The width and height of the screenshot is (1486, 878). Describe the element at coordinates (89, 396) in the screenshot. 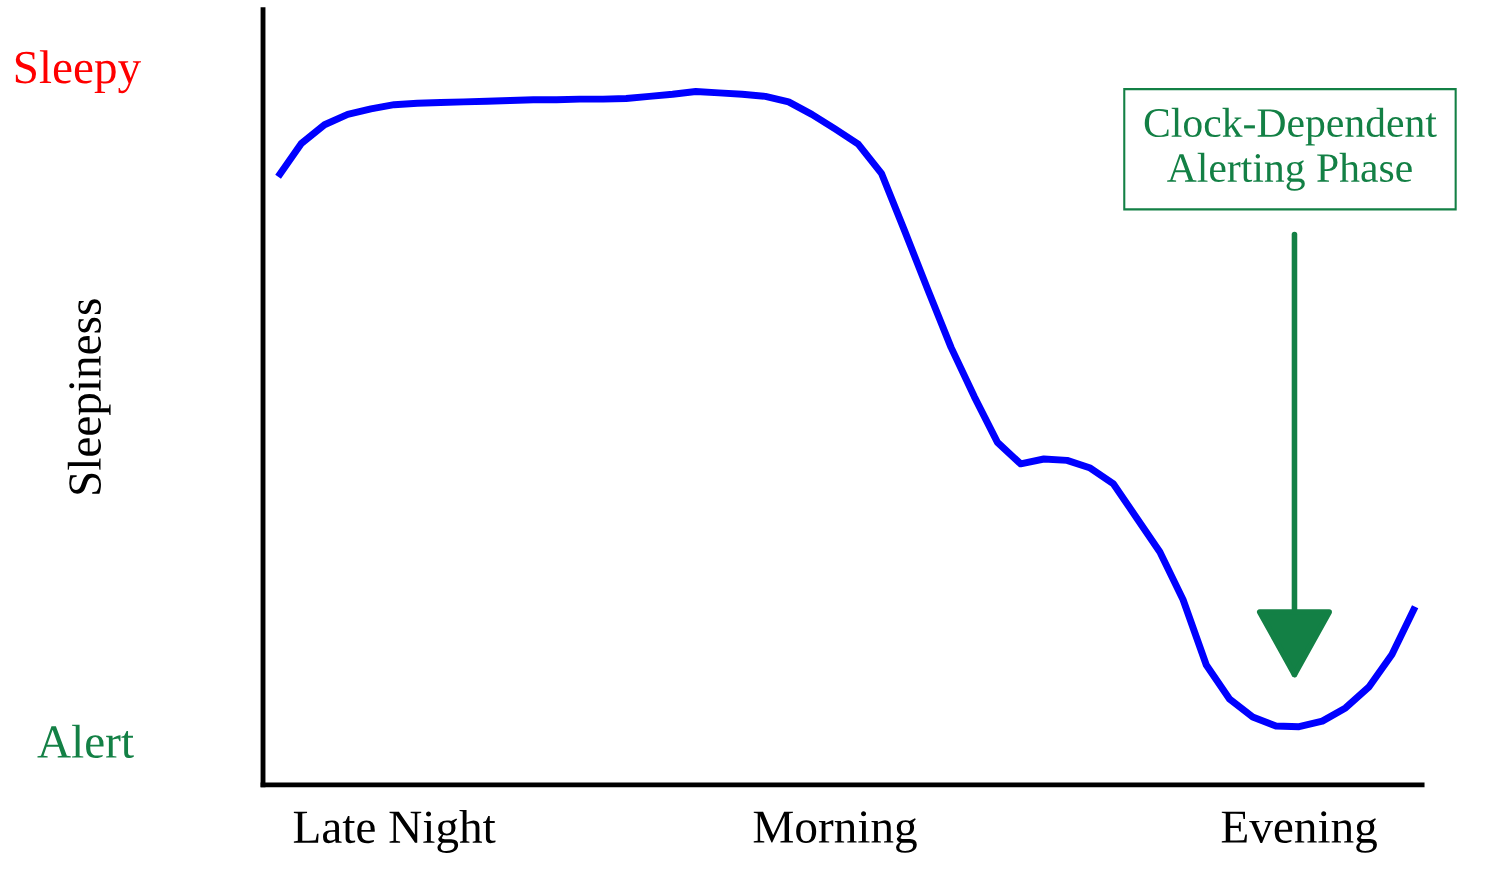

I see `y-axis-title: Sleepiness` at that location.